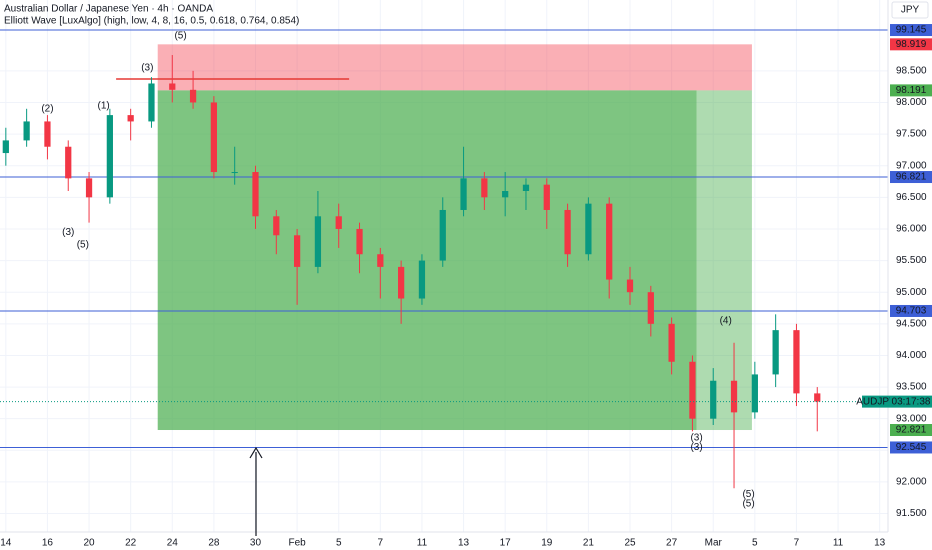 This screenshot has height=550, width=932. What do you see at coordinates (6, 543) in the screenshot?
I see `x-tick-label: 14` at bounding box center [6, 543].